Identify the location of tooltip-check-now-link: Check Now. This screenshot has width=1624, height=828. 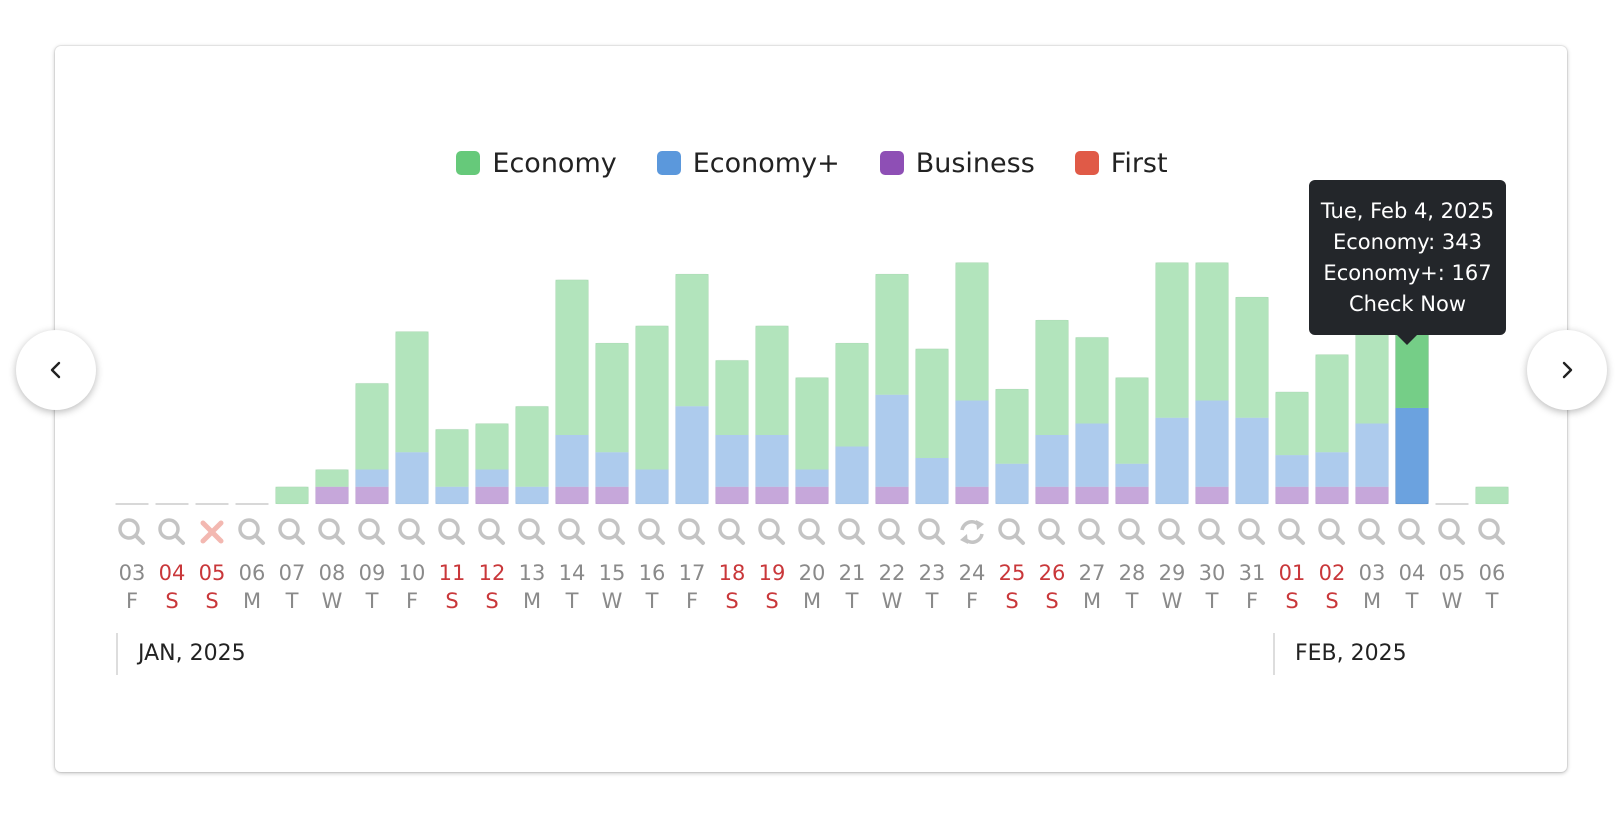
(1407, 304).